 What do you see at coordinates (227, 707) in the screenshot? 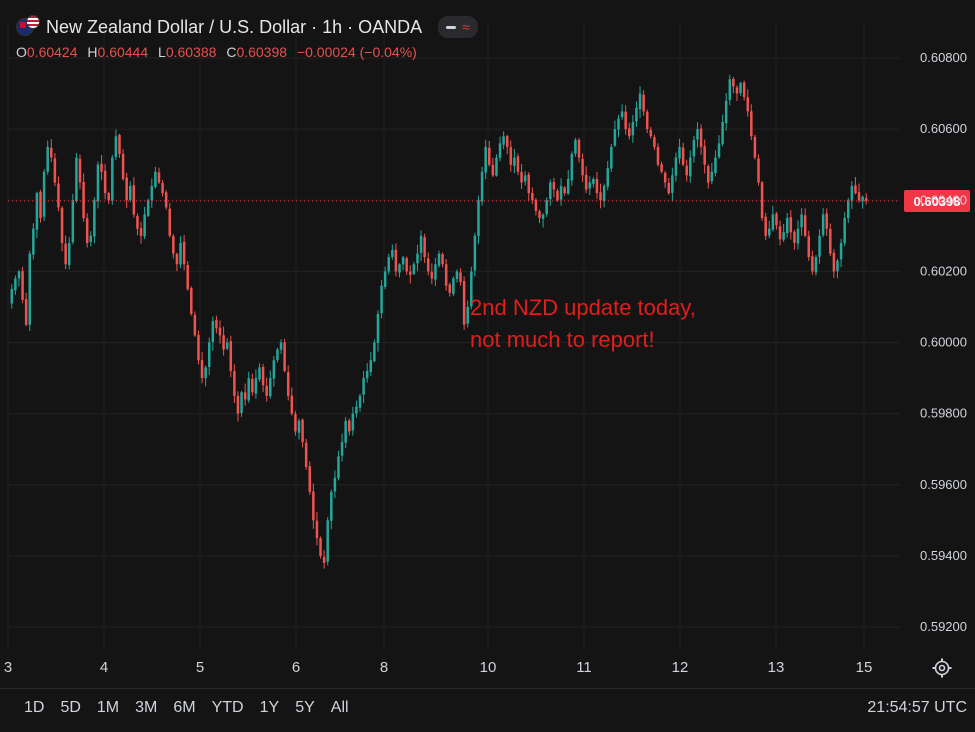
I see `range-button-ytd: YTD` at bounding box center [227, 707].